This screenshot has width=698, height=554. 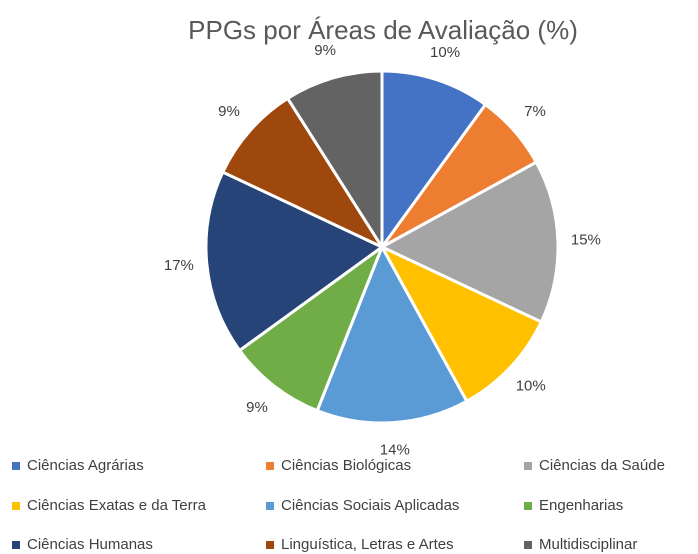 What do you see at coordinates (588, 544) in the screenshot?
I see `legend-label: Multidisciplinar` at bounding box center [588, 544].